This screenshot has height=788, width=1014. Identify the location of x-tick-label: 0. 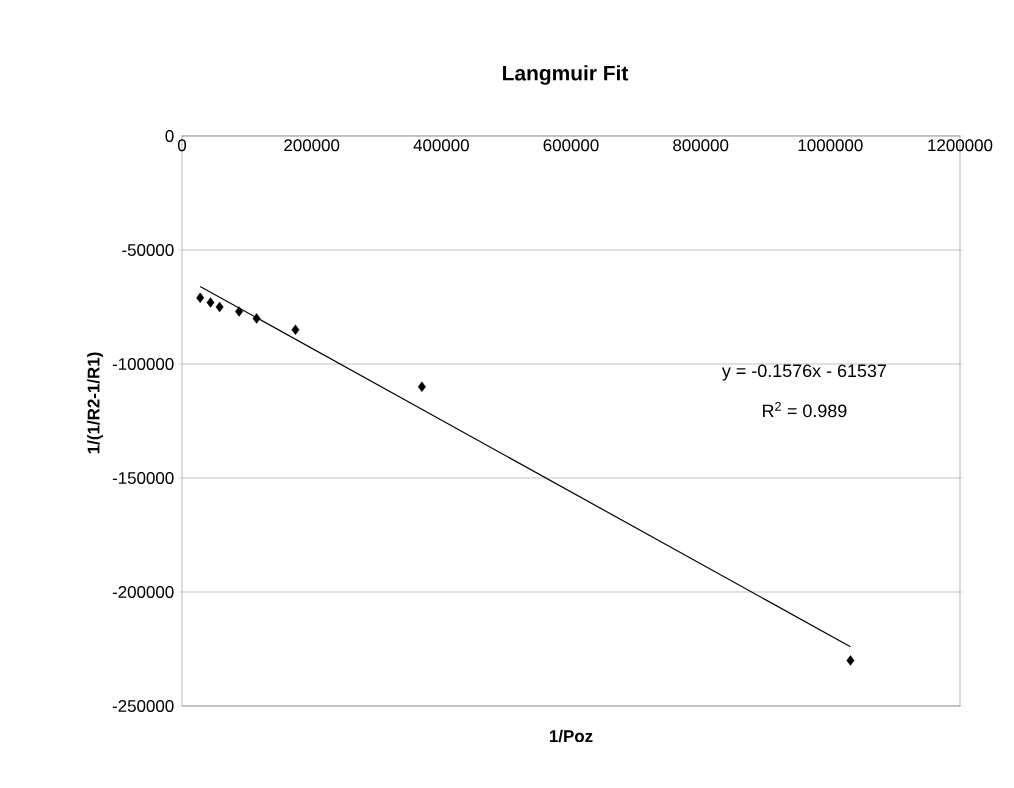
(182, 145).